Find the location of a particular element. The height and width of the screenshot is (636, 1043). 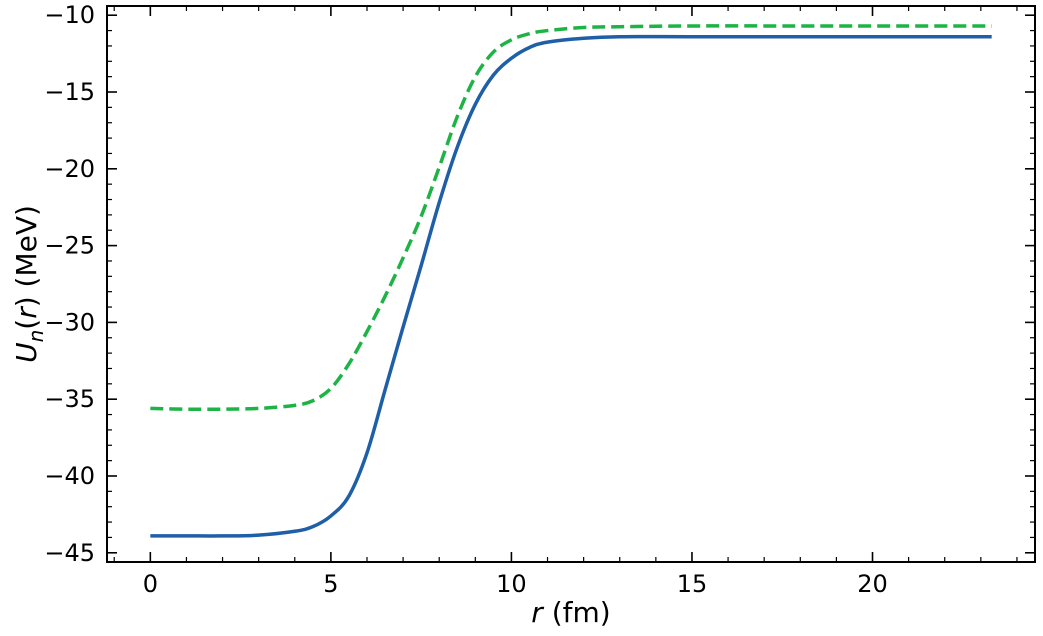

x-tick-label: 20 is located at coordinates (872, 584).